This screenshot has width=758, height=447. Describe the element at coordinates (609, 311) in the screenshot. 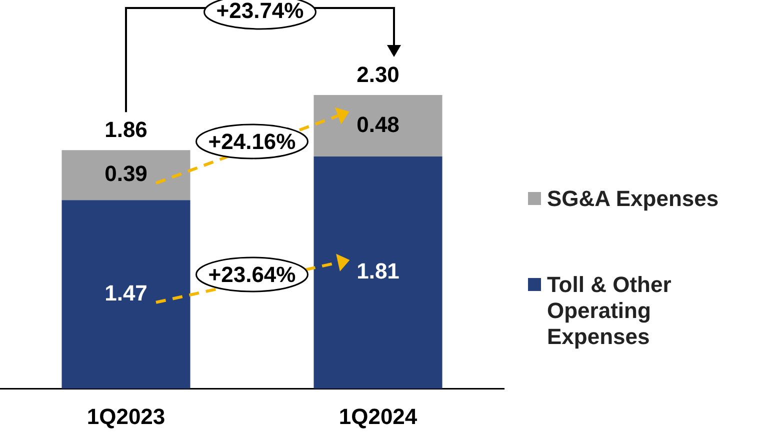

I see `legend-label: Toll & Other Operating Expenses` at that location.